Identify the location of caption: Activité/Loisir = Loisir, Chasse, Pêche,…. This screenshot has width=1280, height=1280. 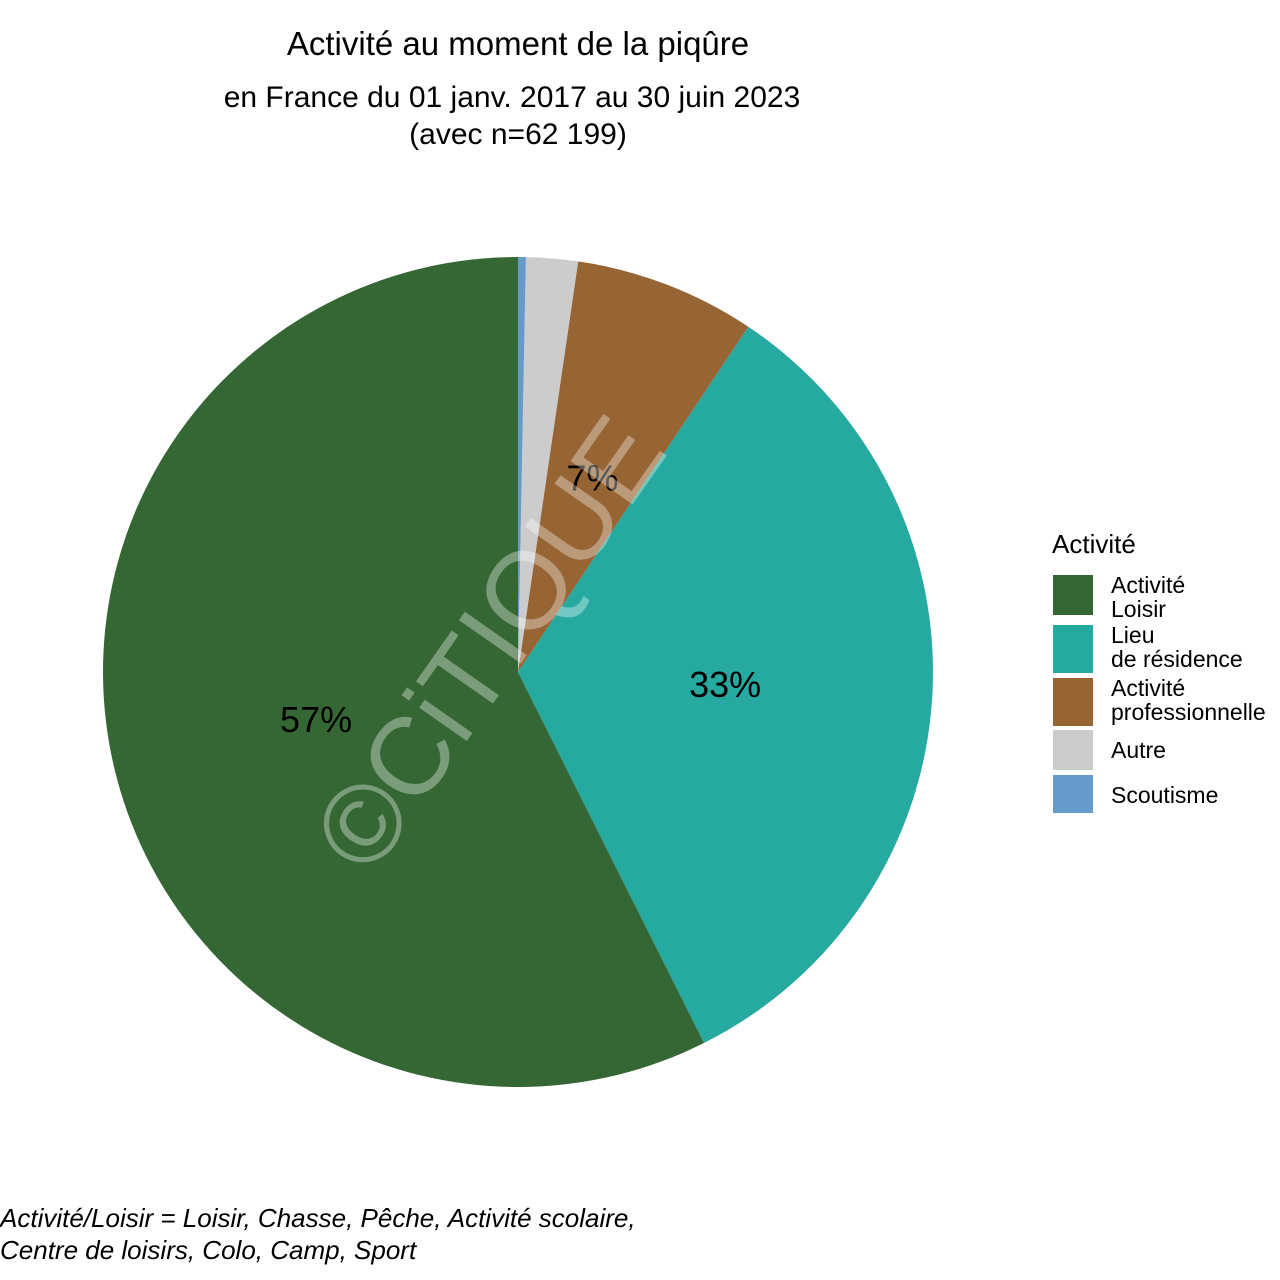
(318, 1218).